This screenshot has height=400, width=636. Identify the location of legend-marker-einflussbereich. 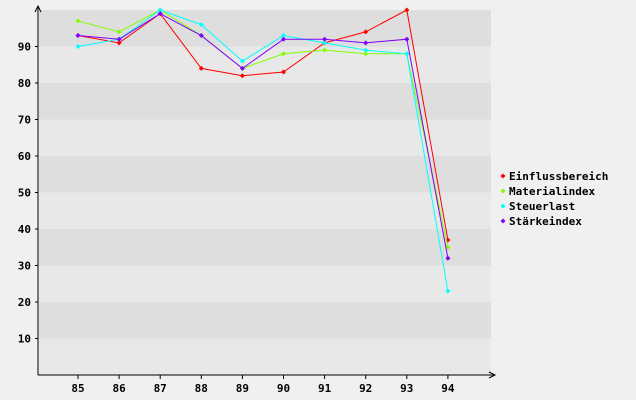
(503, 176).